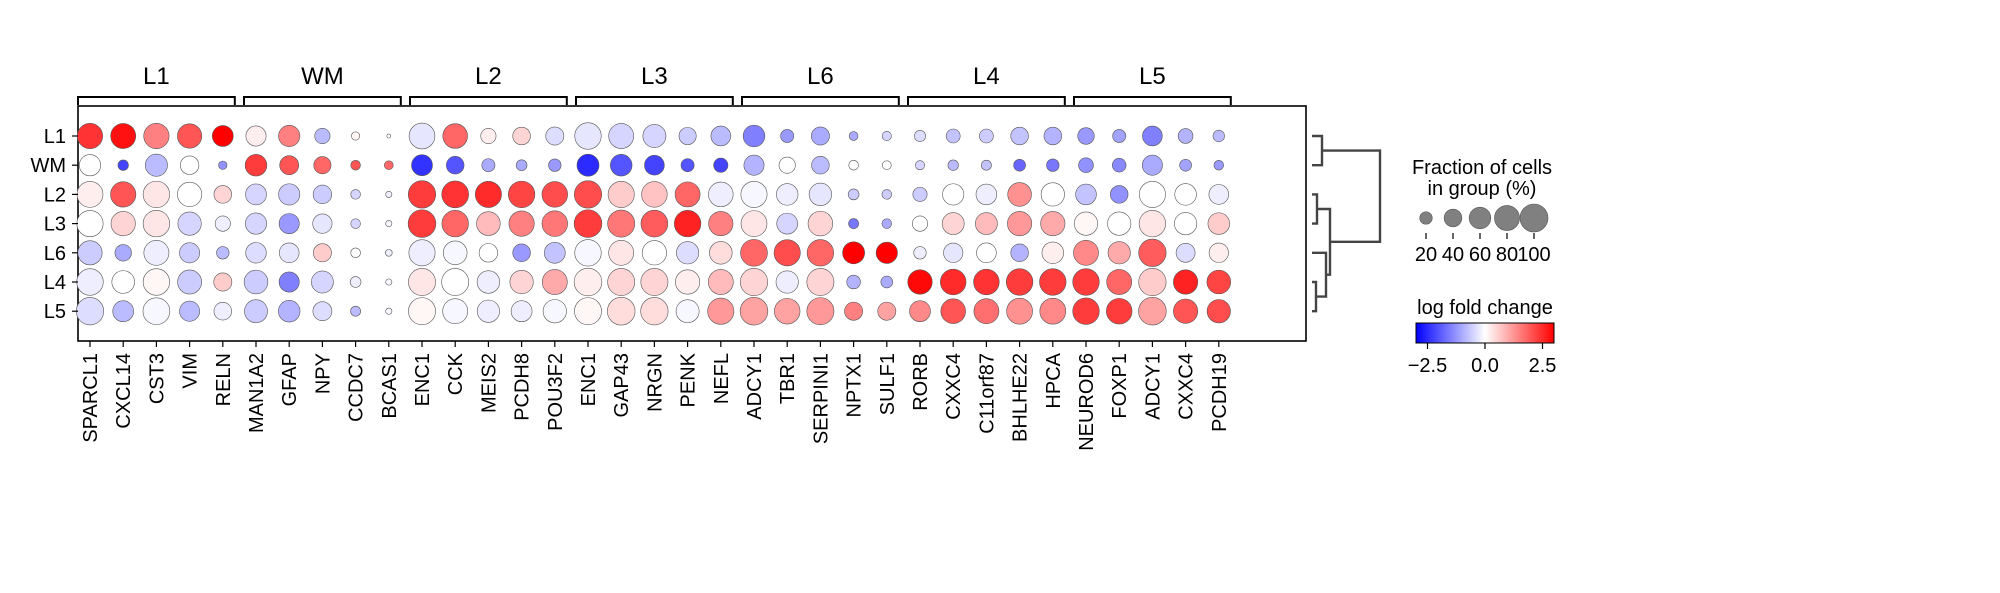 This screenshot has width=2000, height=593. What do you see at coordinates (821, 398) in the screenshot?
I see `x-tick-label-serpini1-22: SERPINI1` at bounding box center [821, 398].